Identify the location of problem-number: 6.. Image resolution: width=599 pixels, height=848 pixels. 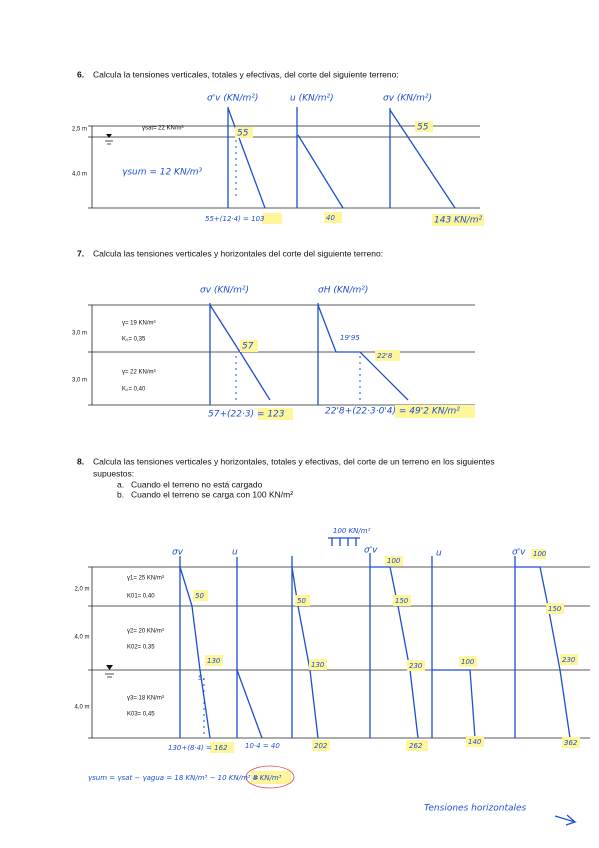
(80, 74).